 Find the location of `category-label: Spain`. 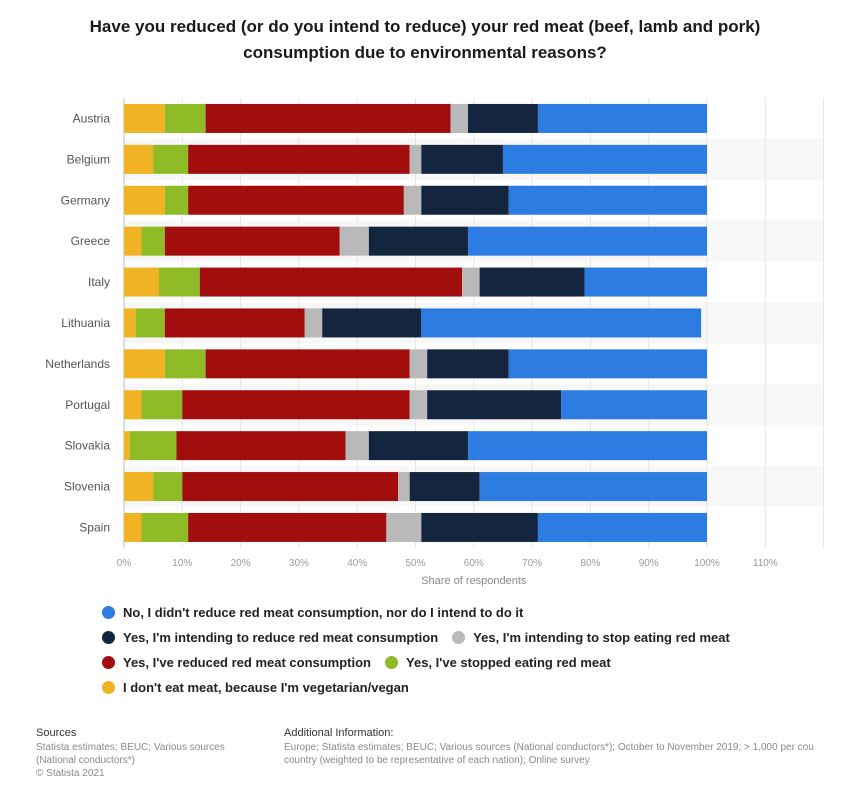

category-label: Spain is located at coordinates (94, 527).